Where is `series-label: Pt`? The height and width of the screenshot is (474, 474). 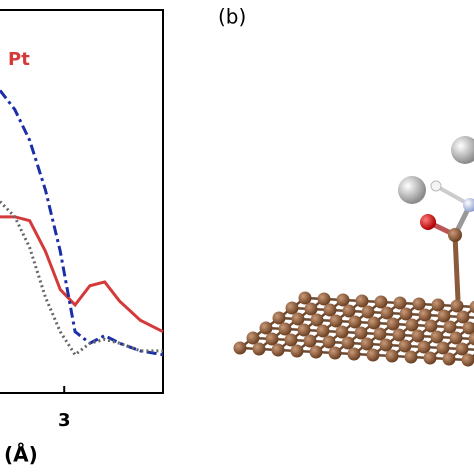 series-label: Pt is located at coordinates (19, 59).